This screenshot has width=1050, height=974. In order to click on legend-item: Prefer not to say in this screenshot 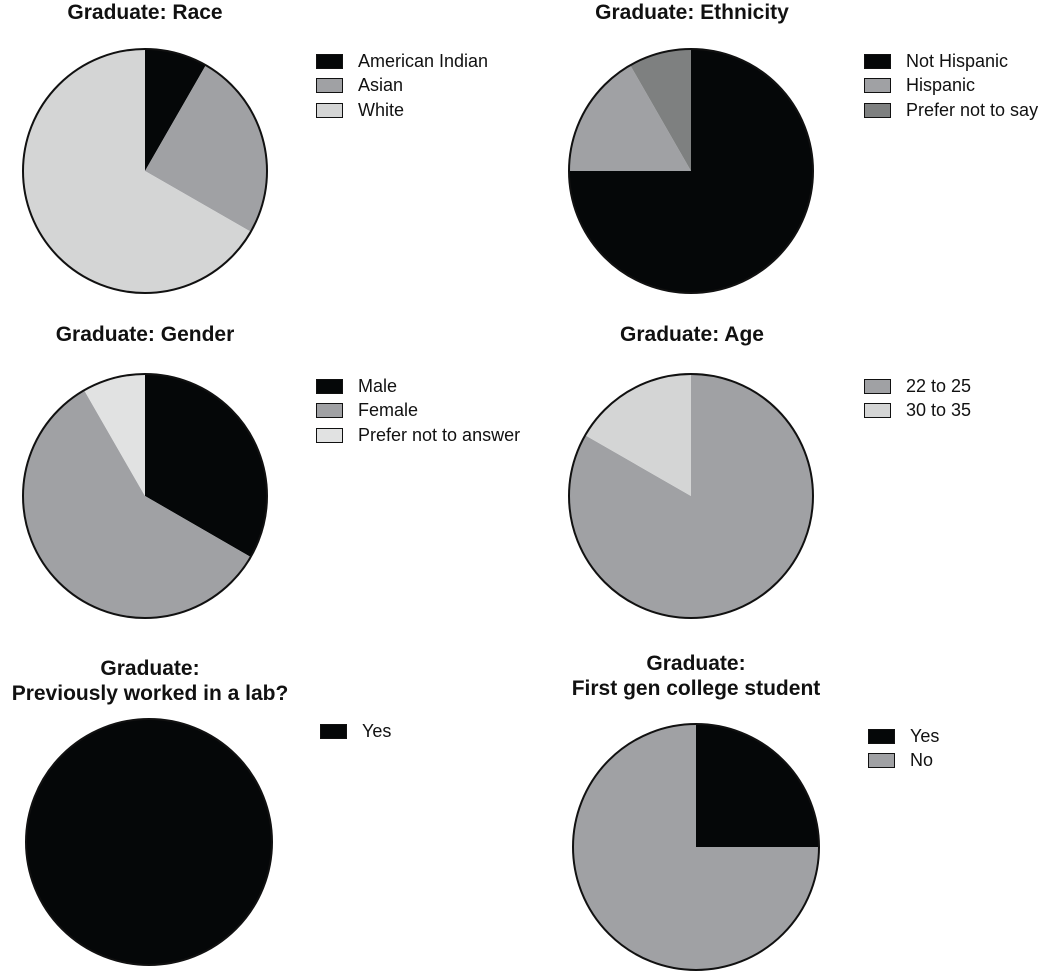, I will do `click(951, 110)`.